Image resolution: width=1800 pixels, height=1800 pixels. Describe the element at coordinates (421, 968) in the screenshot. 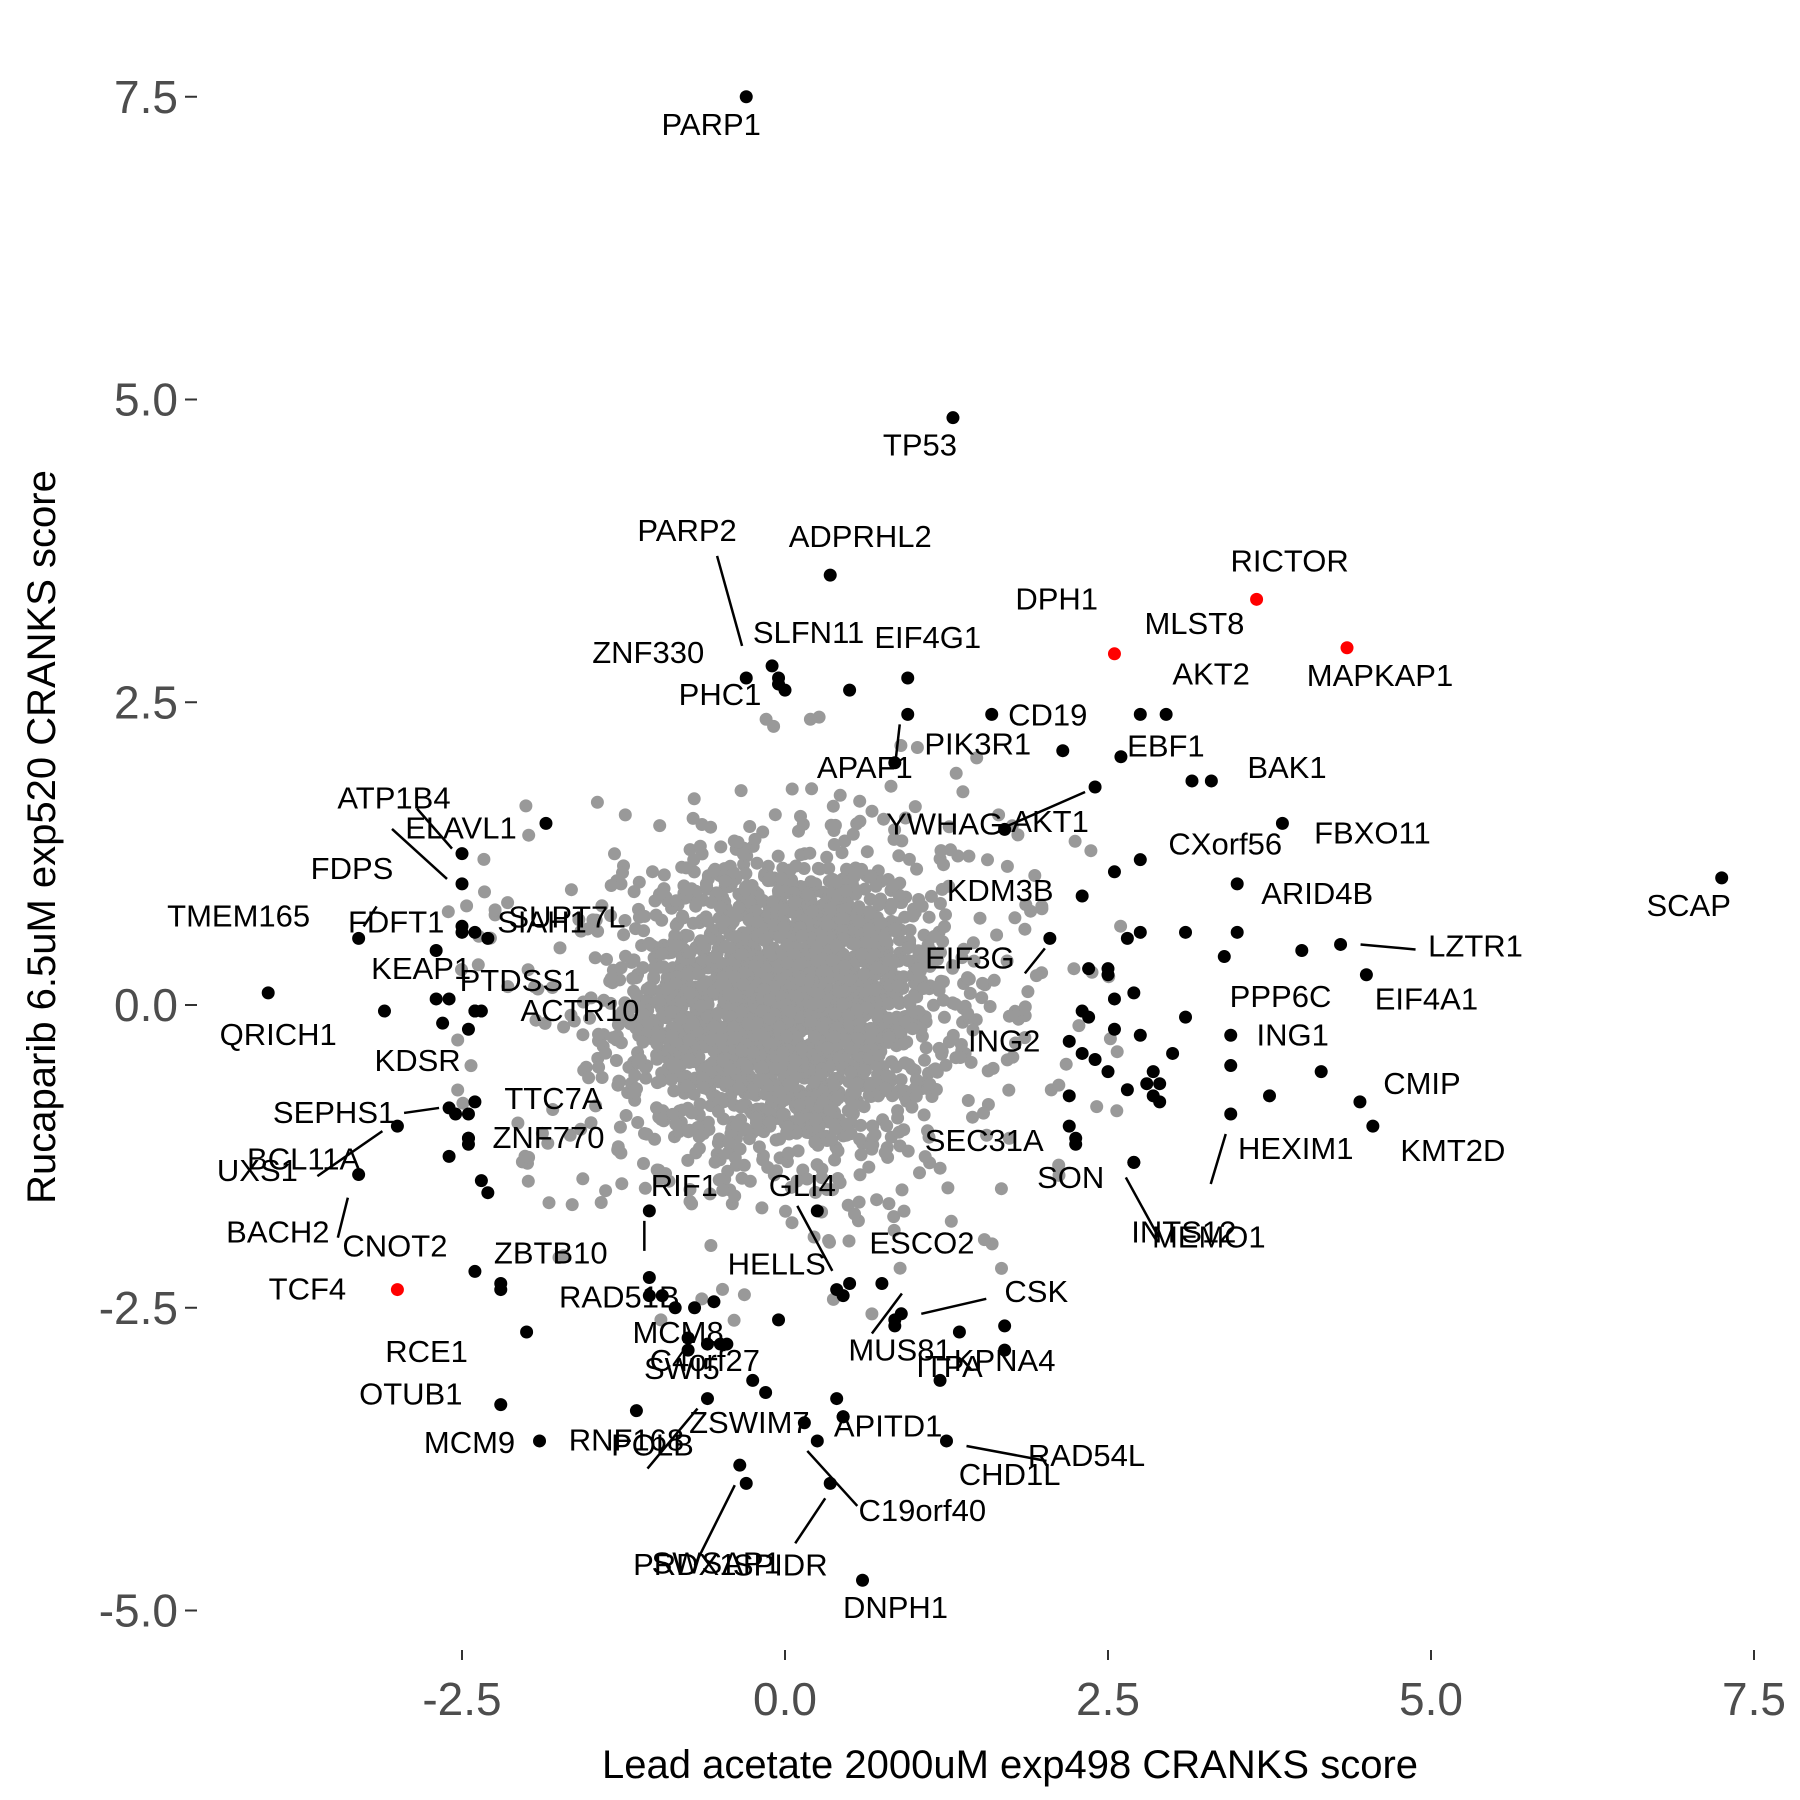

I see `gene-label: KEAP1` at that location.